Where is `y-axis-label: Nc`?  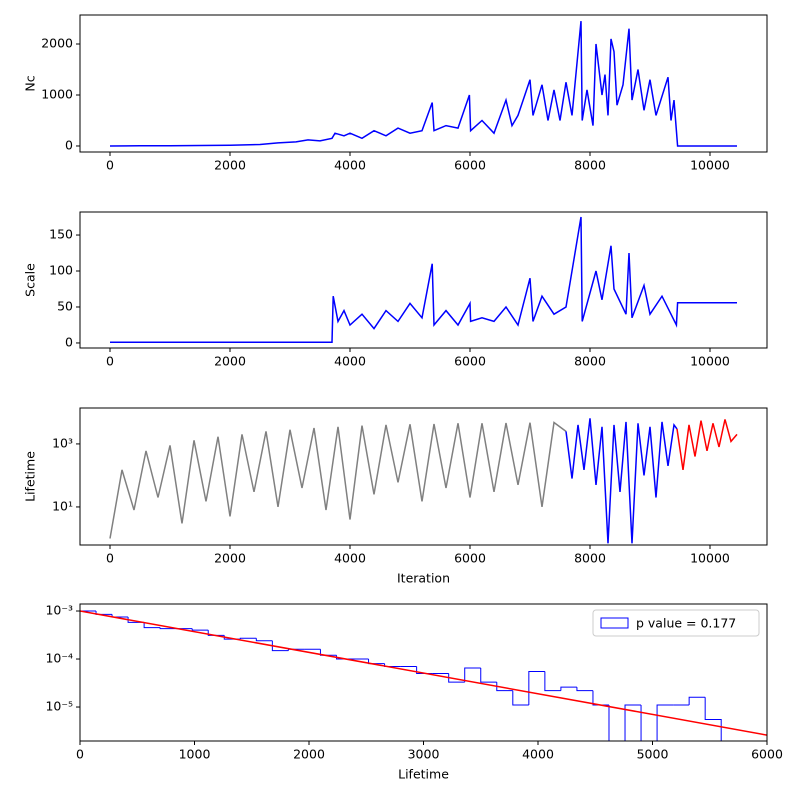
y-axis-label: Nc is located at coordinates (30, 83).